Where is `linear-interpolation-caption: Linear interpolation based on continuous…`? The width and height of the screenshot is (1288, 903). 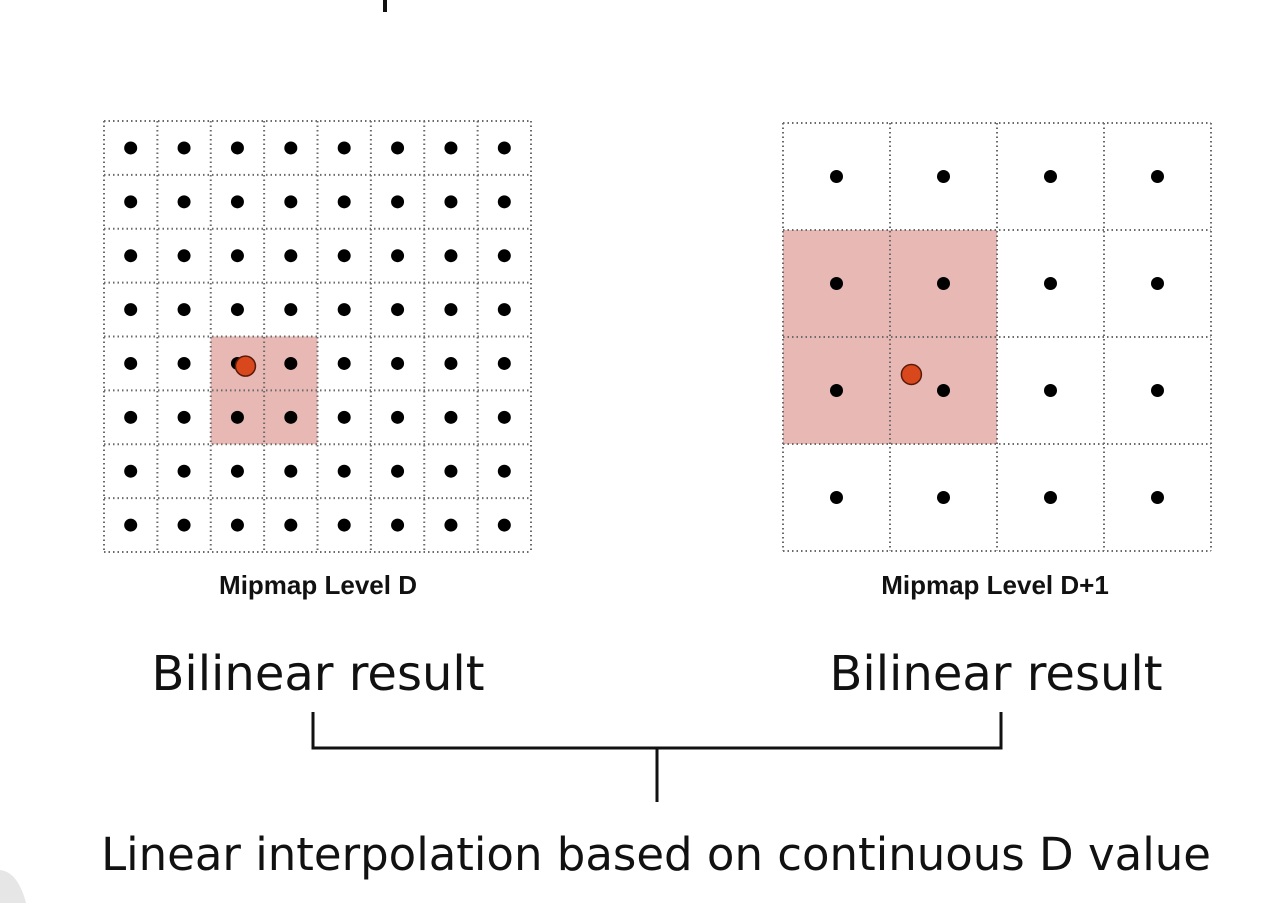
linear-interpolation-caption: Linear interpolation based on continuous… is located at coordinates (656, 854).